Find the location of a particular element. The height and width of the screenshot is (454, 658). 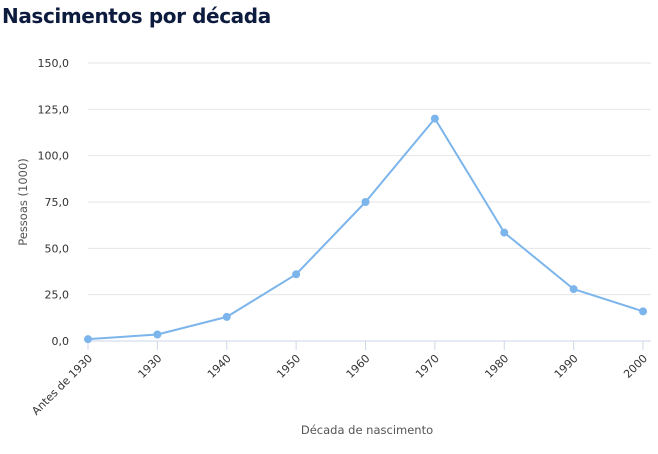

x-tick-label: 1980 is located at coordinates (496, 366).